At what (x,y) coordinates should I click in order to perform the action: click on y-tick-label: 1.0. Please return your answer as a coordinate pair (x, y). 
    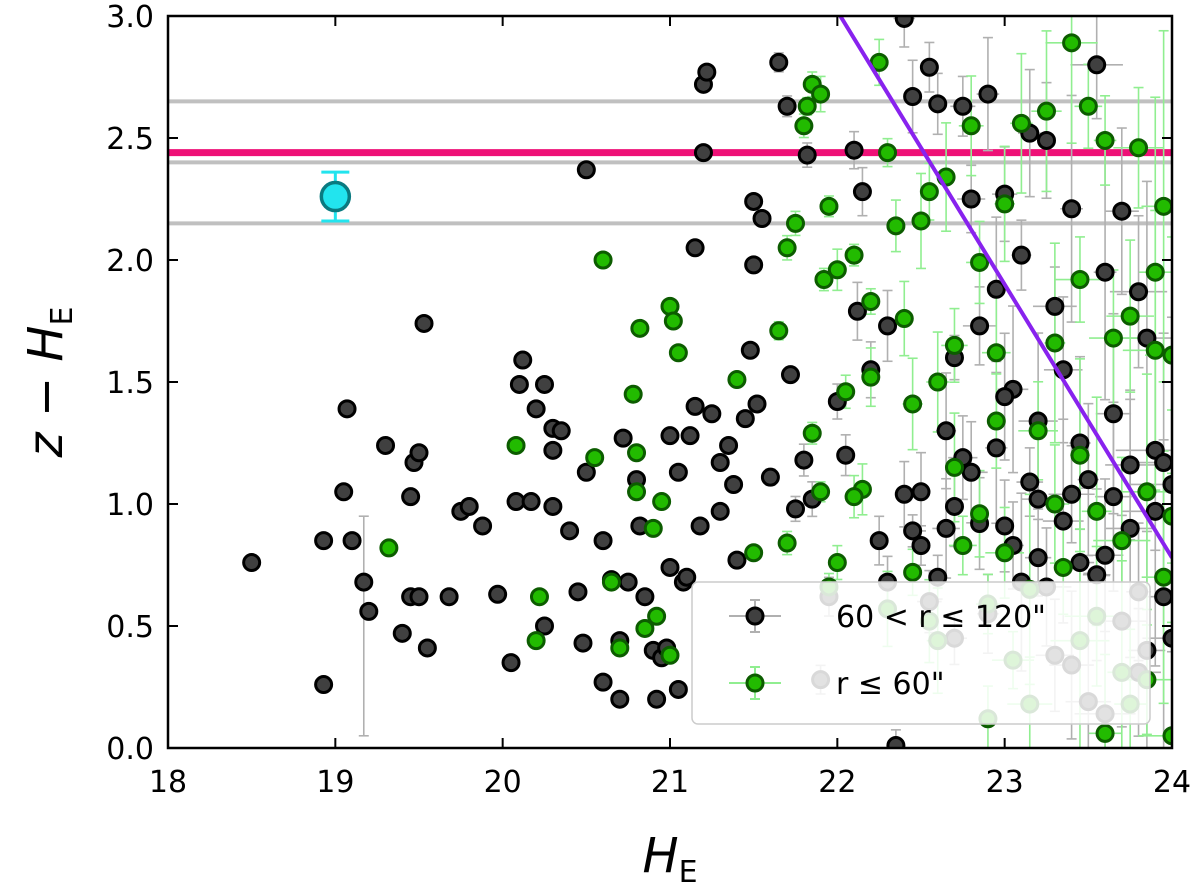
    Looking at the image, I should click on (130, 505).